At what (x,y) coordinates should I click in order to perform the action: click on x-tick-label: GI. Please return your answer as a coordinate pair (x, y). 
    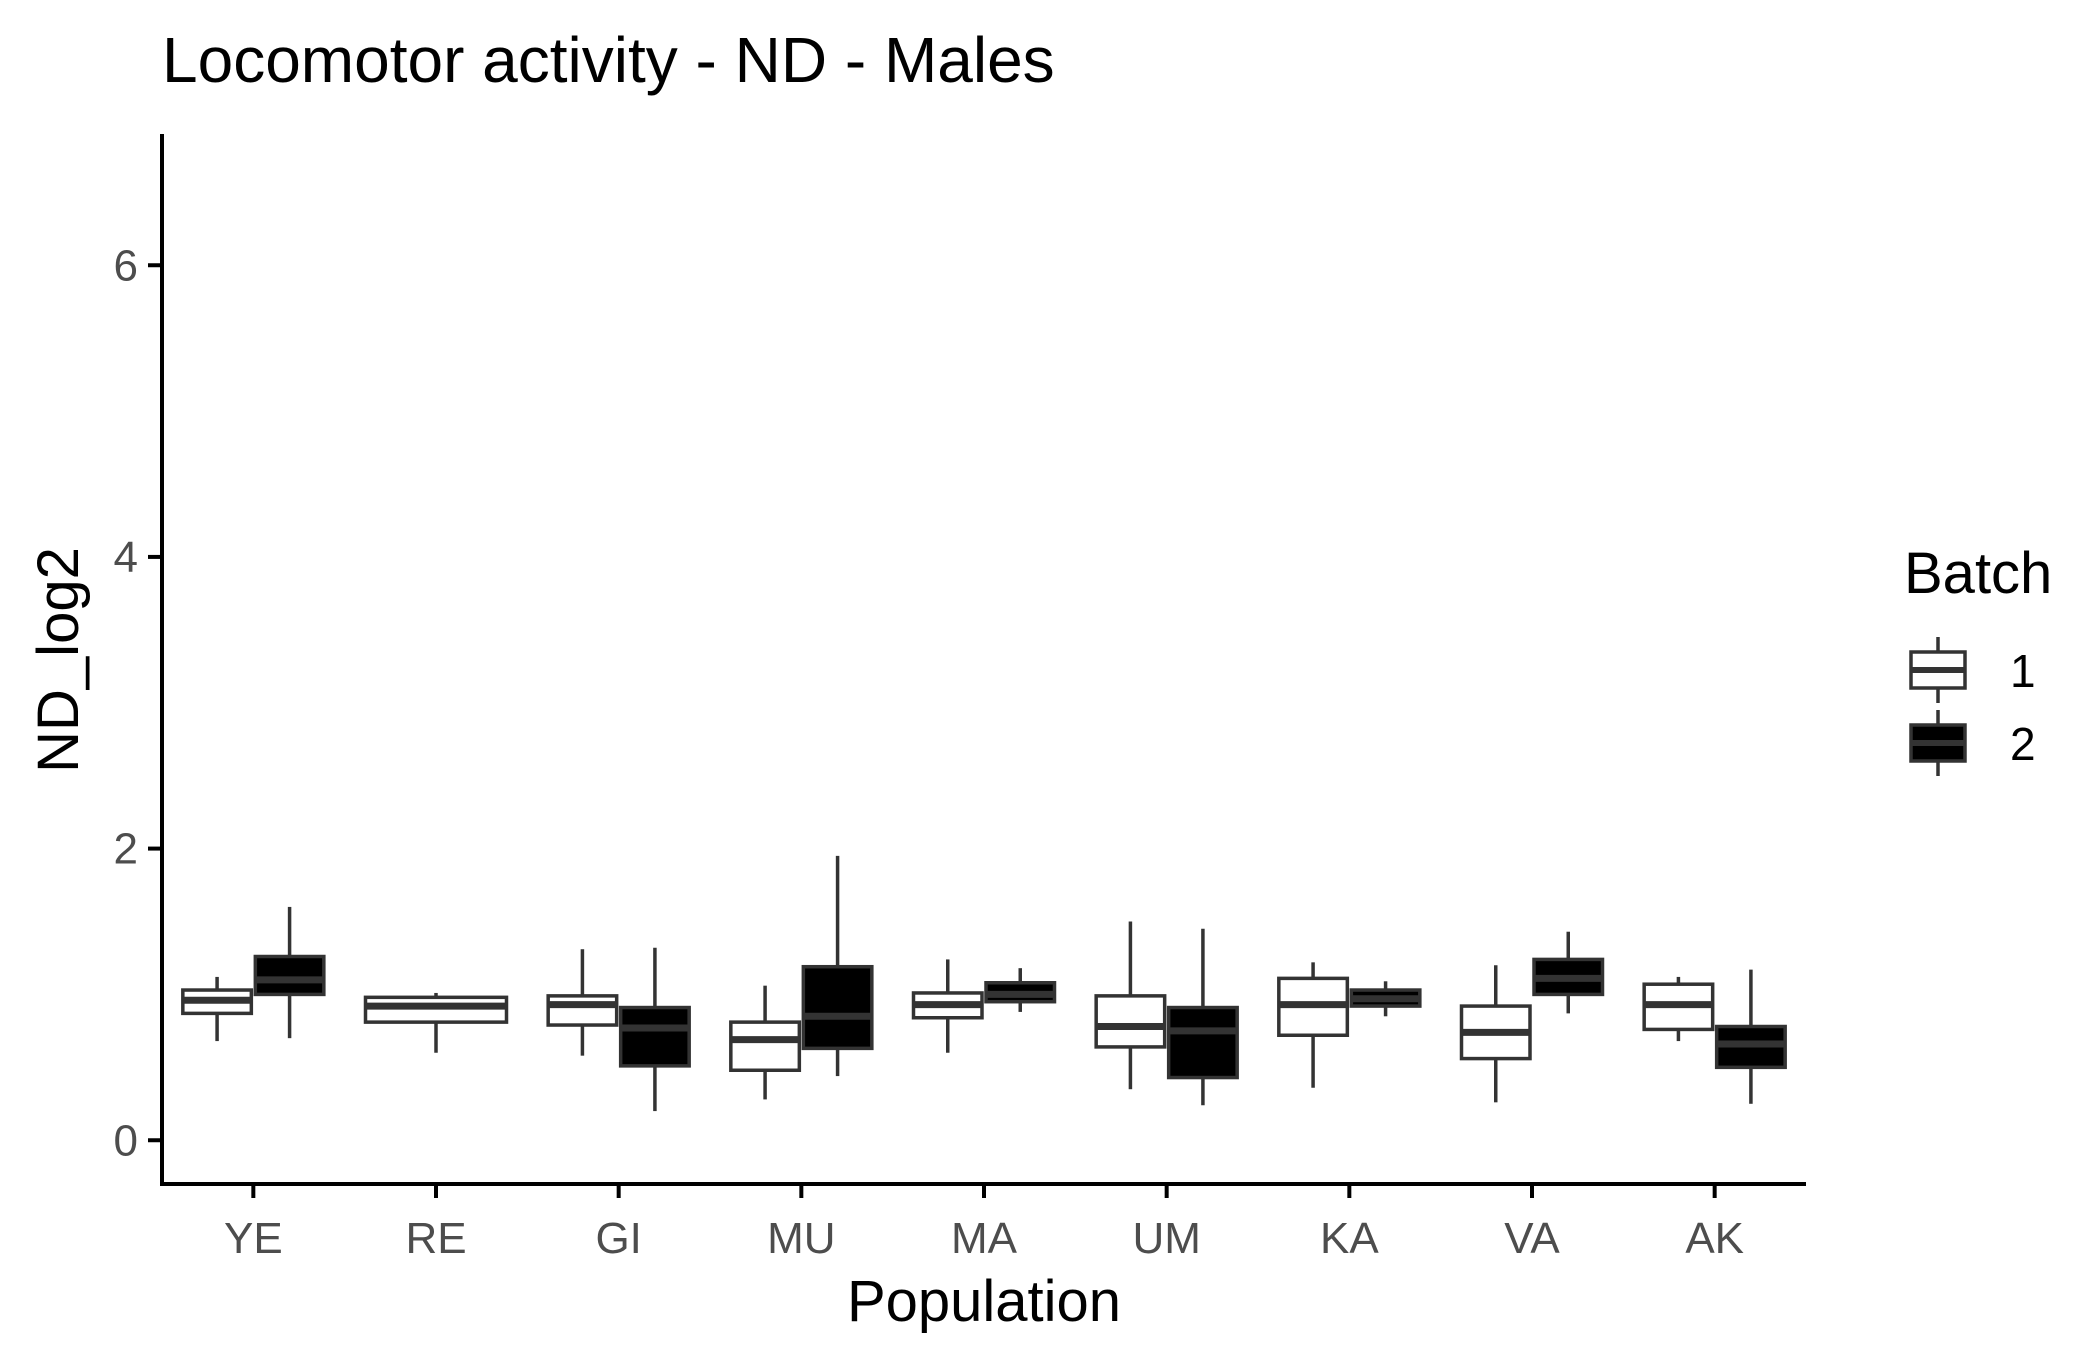
    Looking at the image, I should click on (618, 1238).